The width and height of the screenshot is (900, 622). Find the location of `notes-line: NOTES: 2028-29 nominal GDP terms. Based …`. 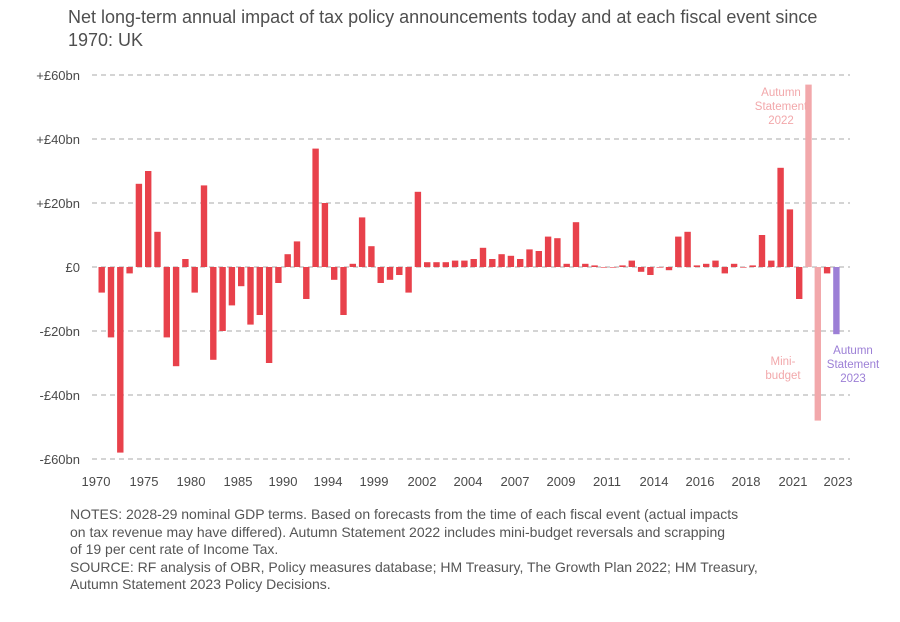

notes-line: NOTES: 2028-29 nominal GDP terms. Based … is located at coordinates (404, 514).